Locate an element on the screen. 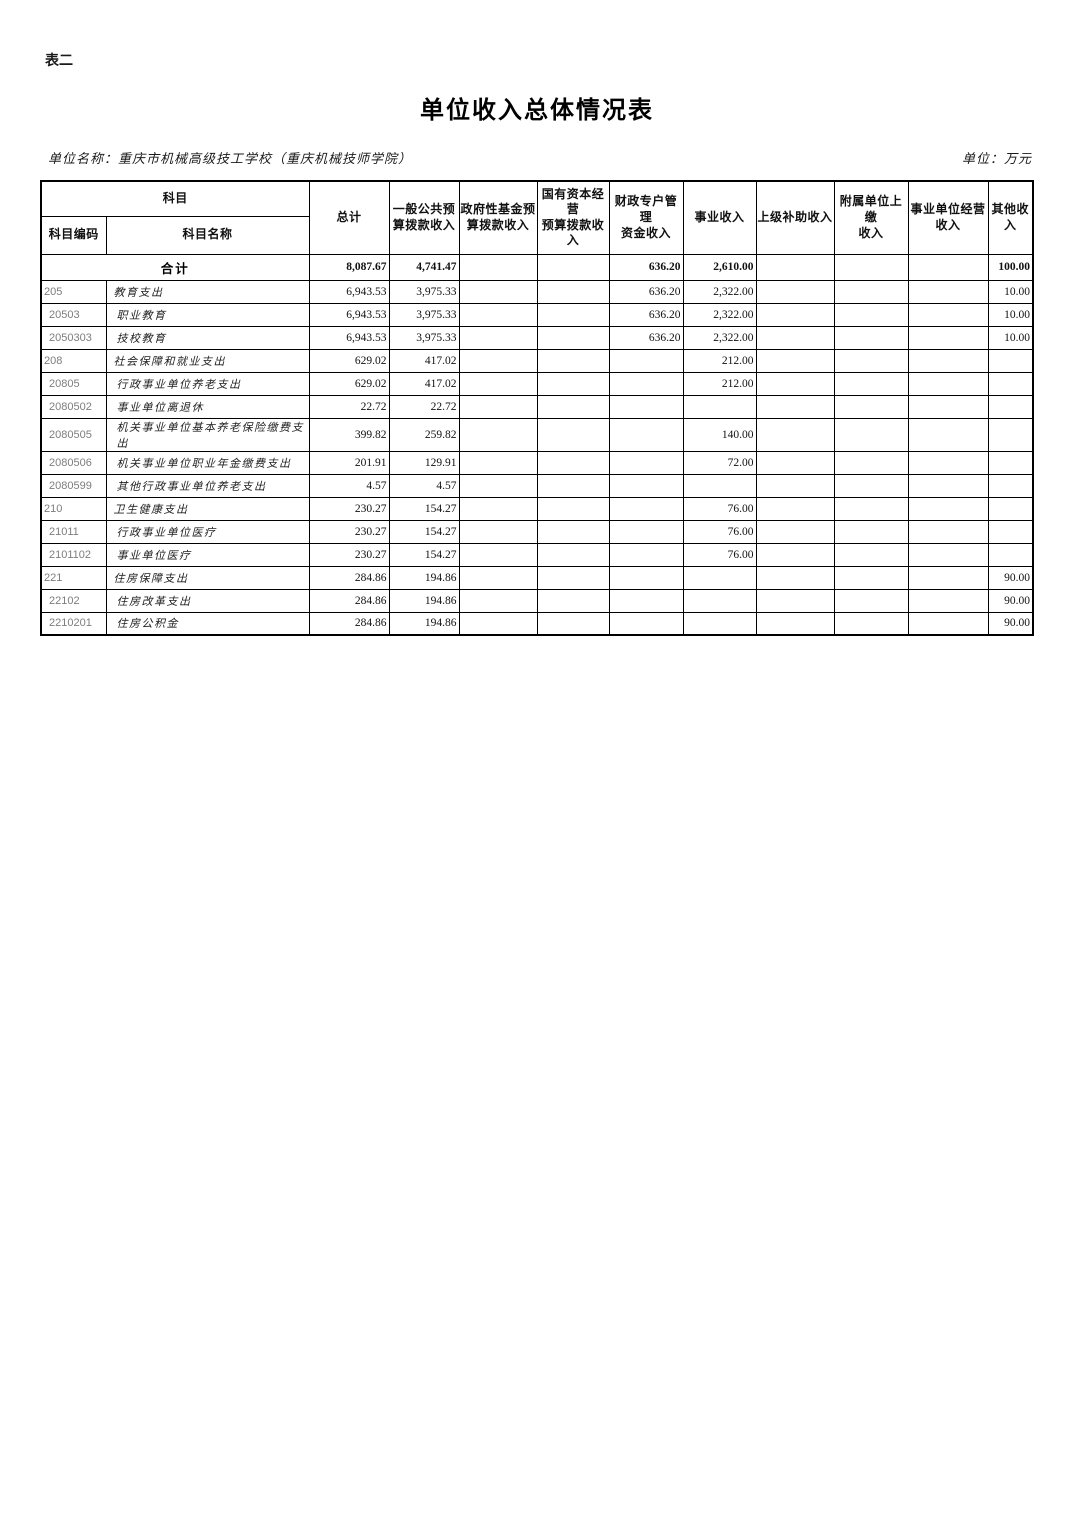 The image size is (1074, 1520). unit-name-label: 单位名称：重庆市机械高级技工学校（重庆机械技师学院） is located at coordinates (230, 158).